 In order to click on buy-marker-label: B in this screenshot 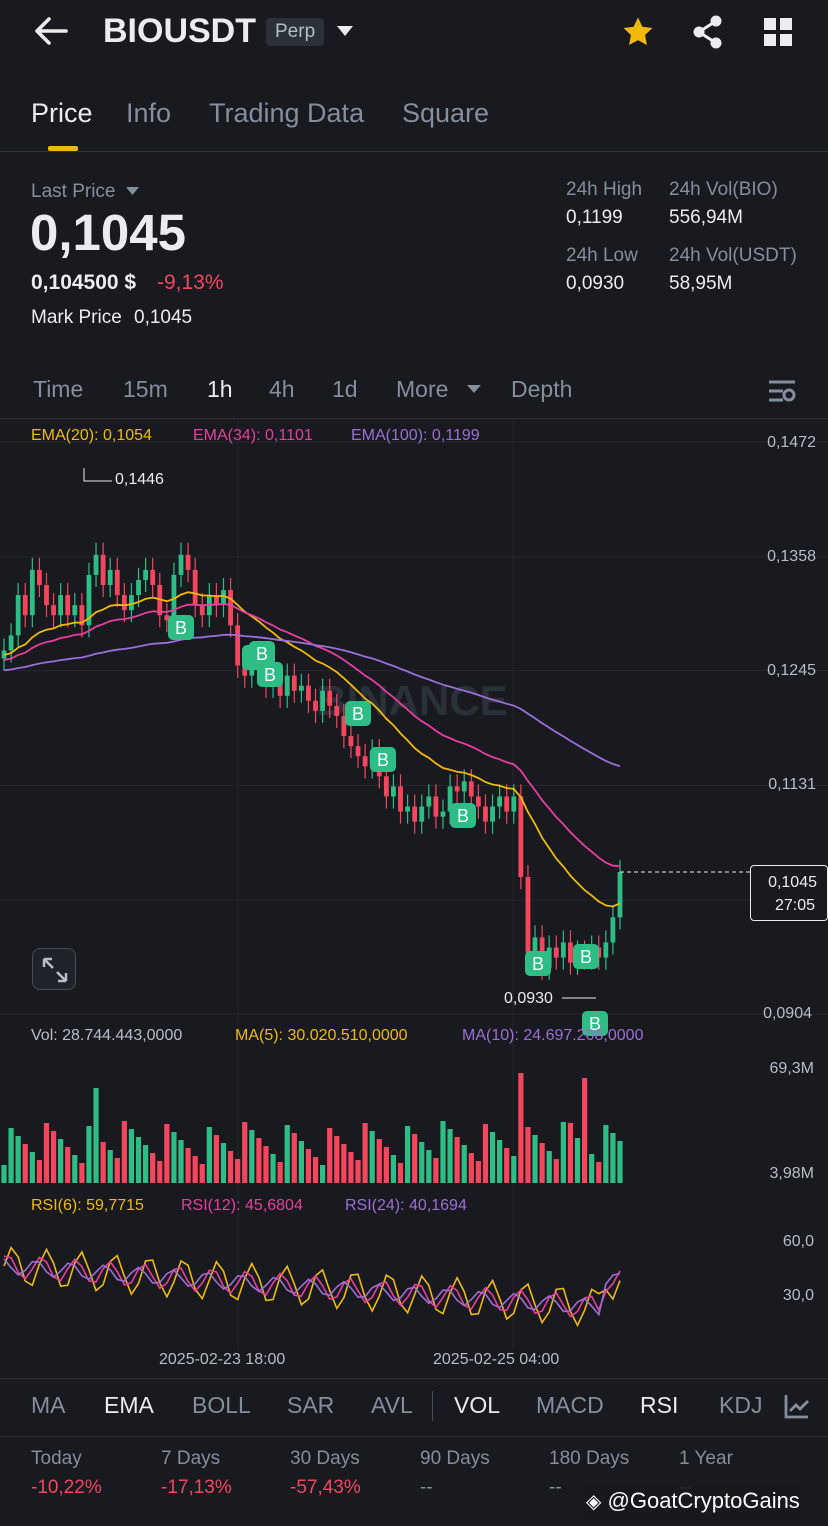, I will do `click(595, 1024)`.